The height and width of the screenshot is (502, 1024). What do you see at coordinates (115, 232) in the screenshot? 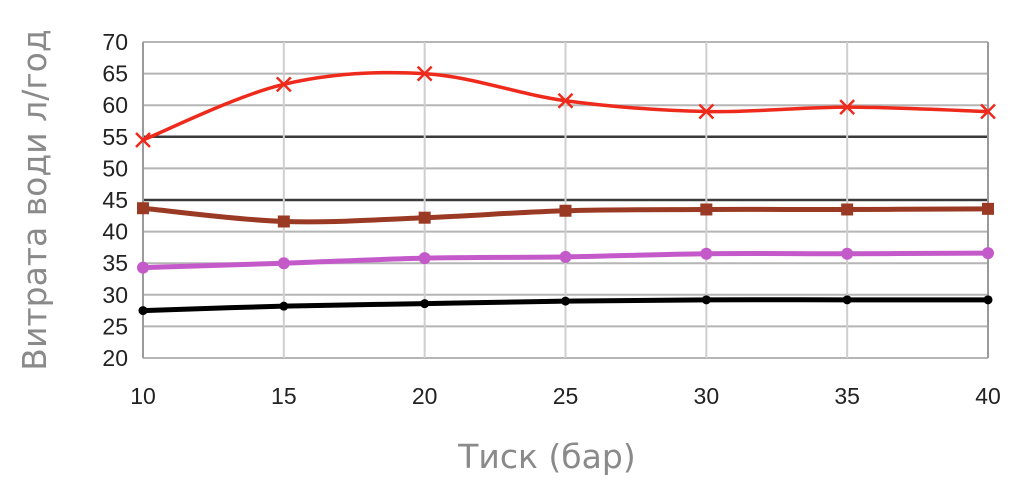
I see `y-tick-label: 40` at bounding box center [115, 232].